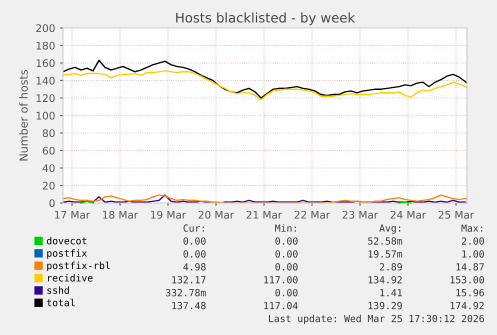 This screenshot has height=335, width=497. What do you see at coordinates (48, 186) in the screenshot?
I see `y-tick-label: 20` at bounding box center [48, 186].